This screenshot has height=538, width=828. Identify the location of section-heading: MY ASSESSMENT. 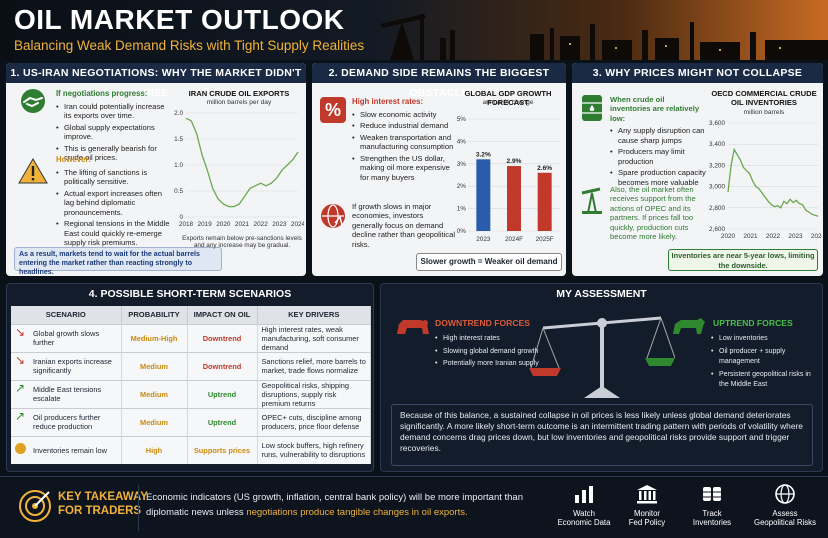
(601, 294).